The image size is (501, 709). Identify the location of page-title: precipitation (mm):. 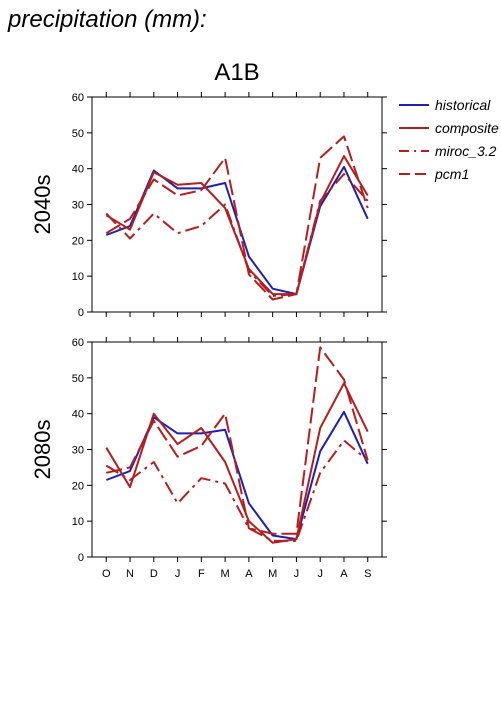
(107, 19).